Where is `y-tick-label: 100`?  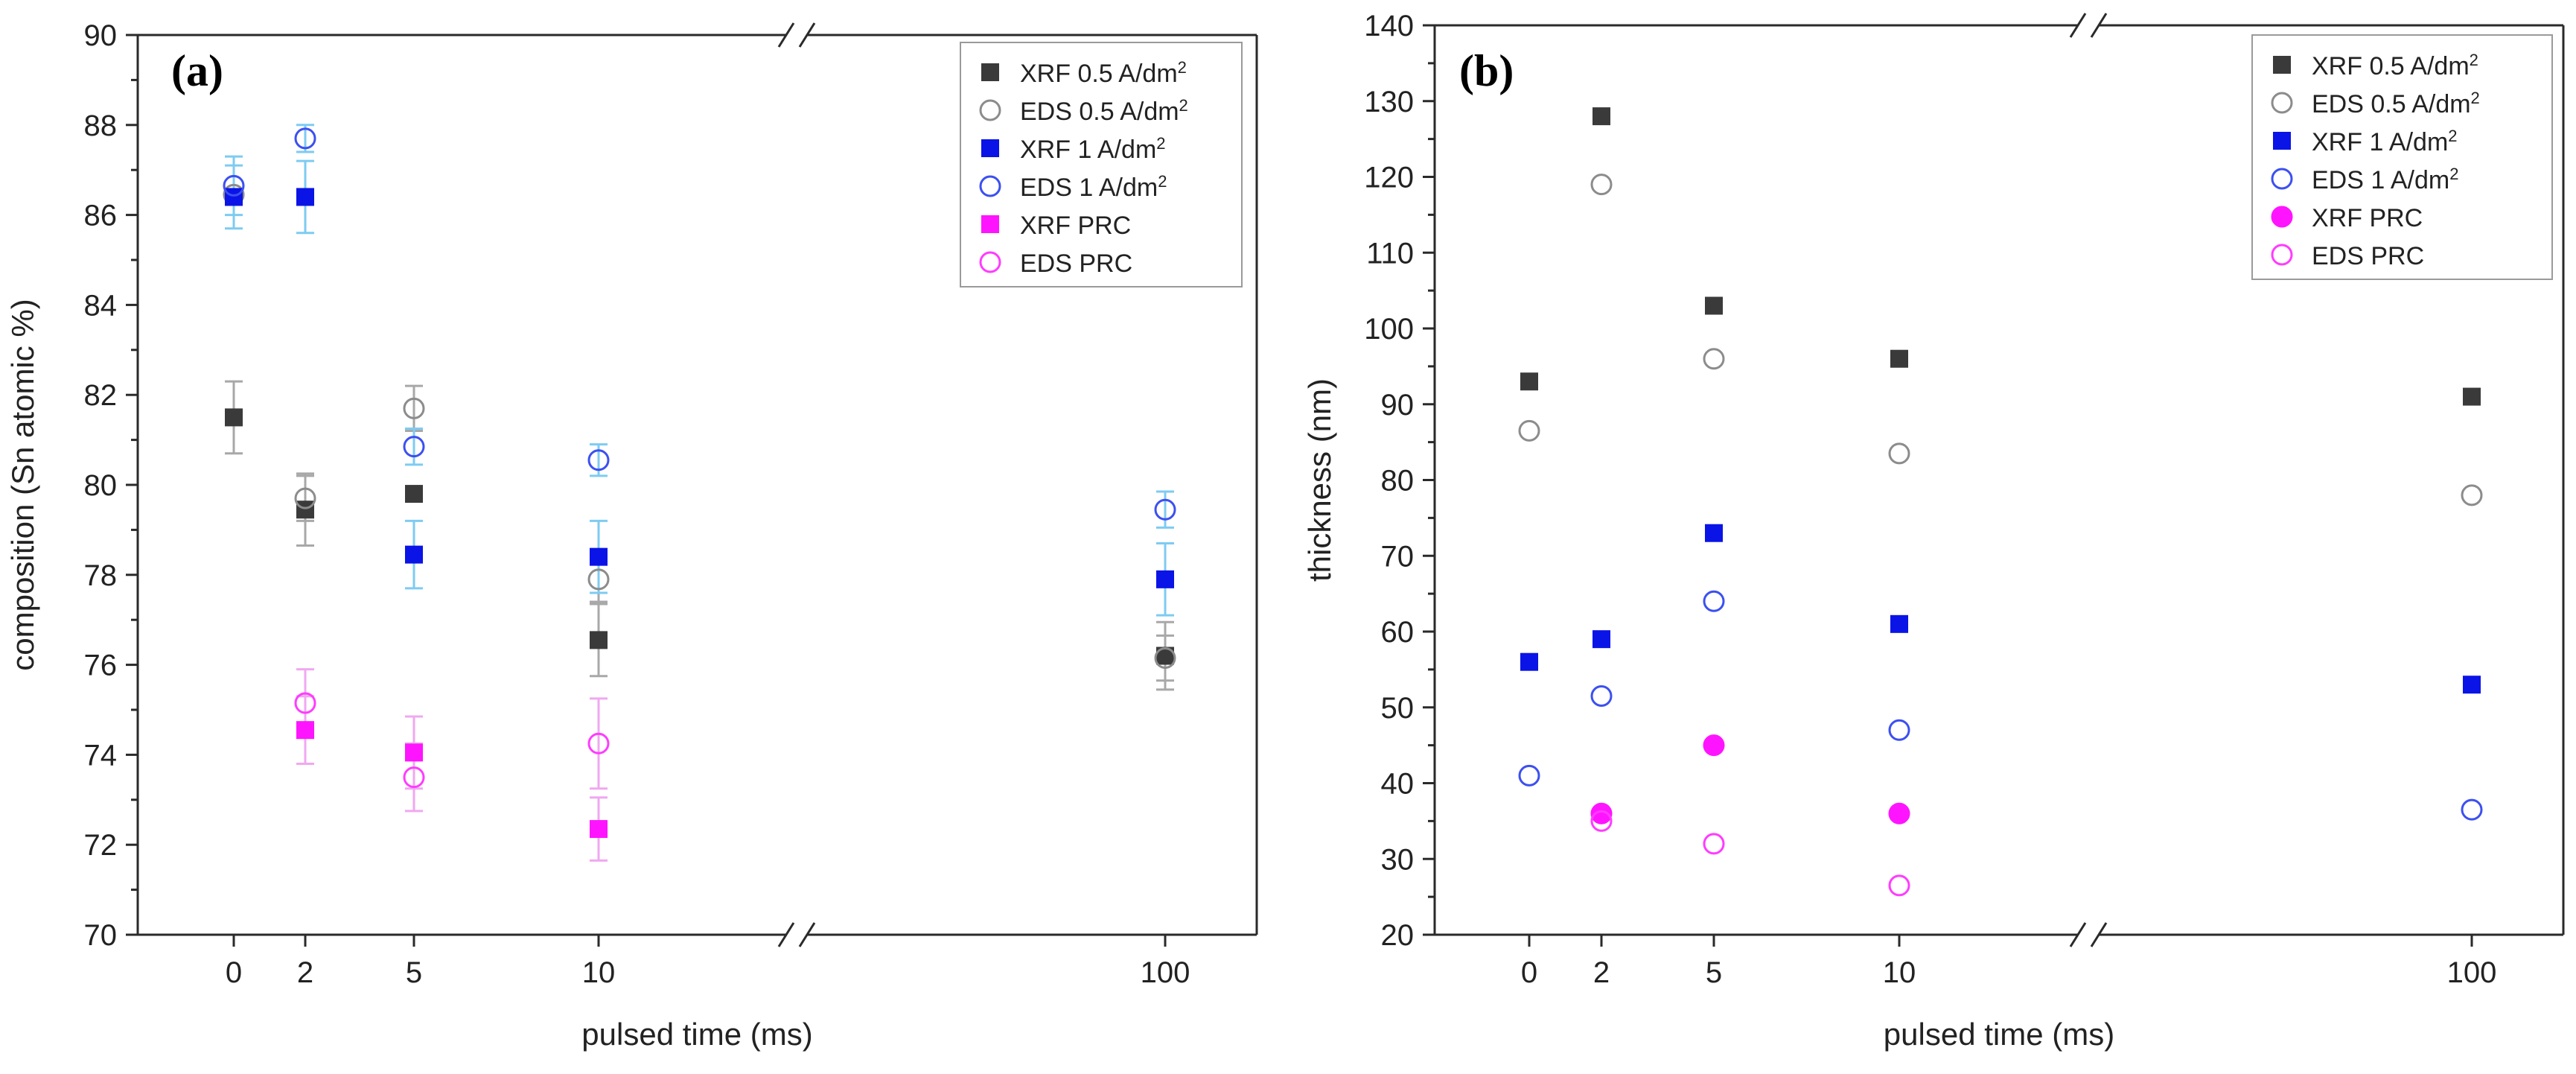 y-tick-label: 100 is located at coordinates (1389, 329).